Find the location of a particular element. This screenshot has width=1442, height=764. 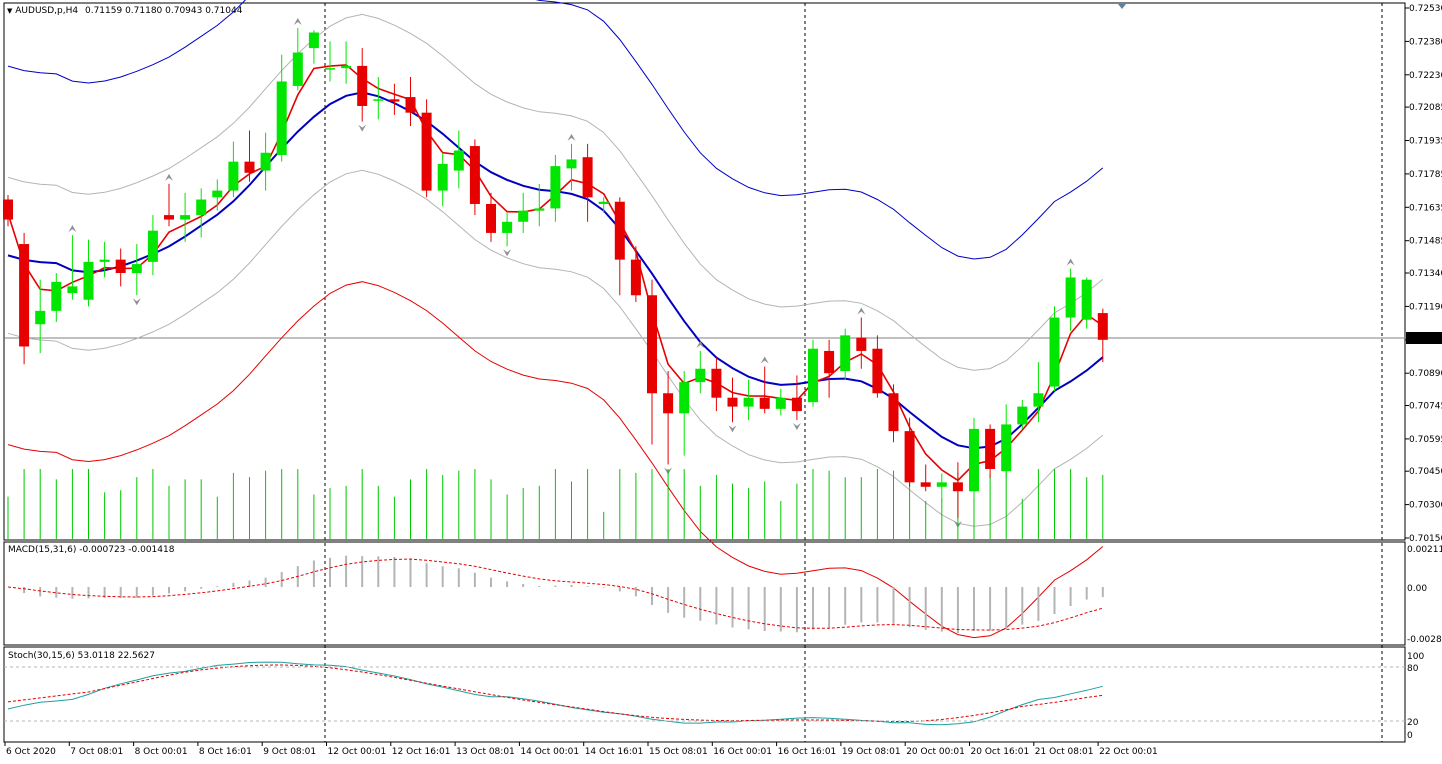

fractal-up-icon is located at coordinates (861, 311).